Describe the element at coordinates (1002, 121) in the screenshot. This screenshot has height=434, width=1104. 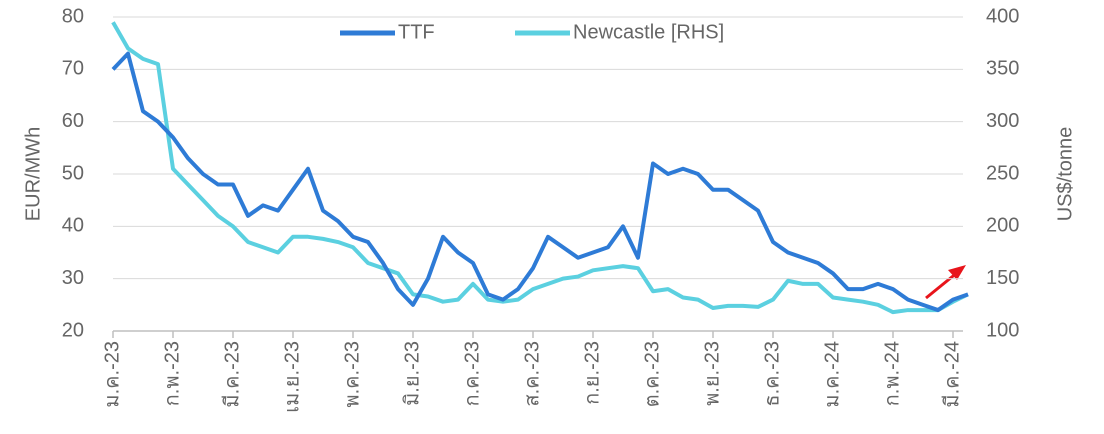
I see `y2-tick-label: 300` at that location.